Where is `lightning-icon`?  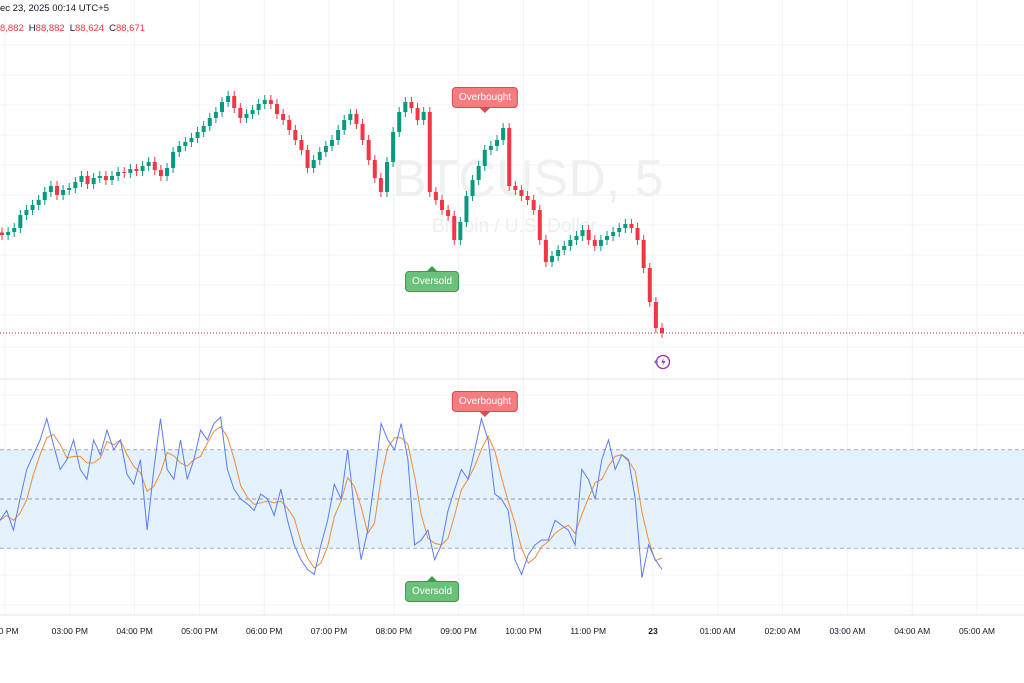 lightning-icon is located at coordinates (662, 362).